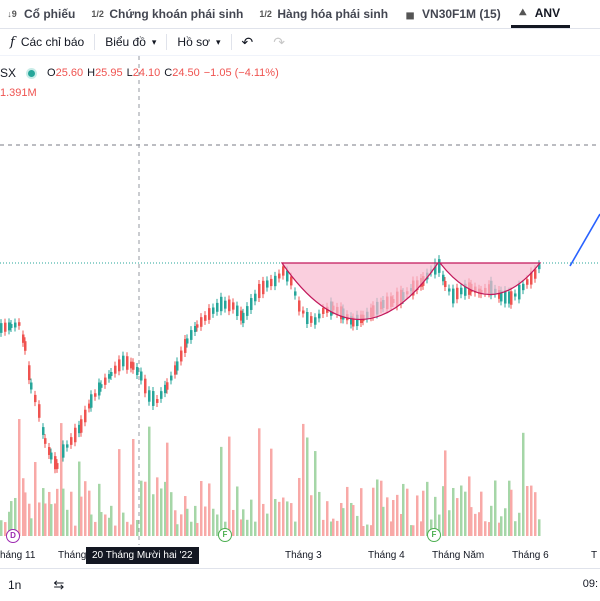 This screenshot has width=600, height=601. I want to click on tab-derivatives: 1/2 Chứng khoán phái sinh, so click(167, 14).